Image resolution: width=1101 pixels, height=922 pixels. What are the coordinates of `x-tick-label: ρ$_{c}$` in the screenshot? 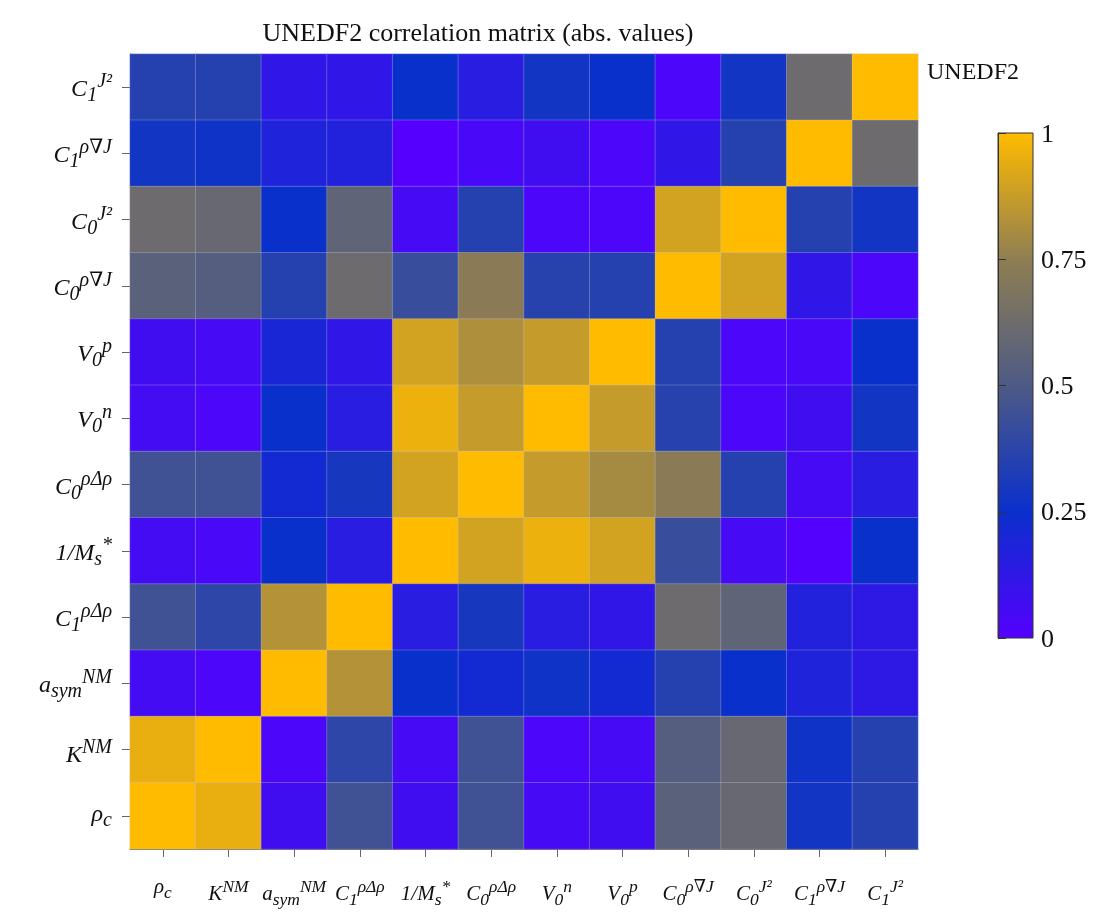 It's located at (162, 889).